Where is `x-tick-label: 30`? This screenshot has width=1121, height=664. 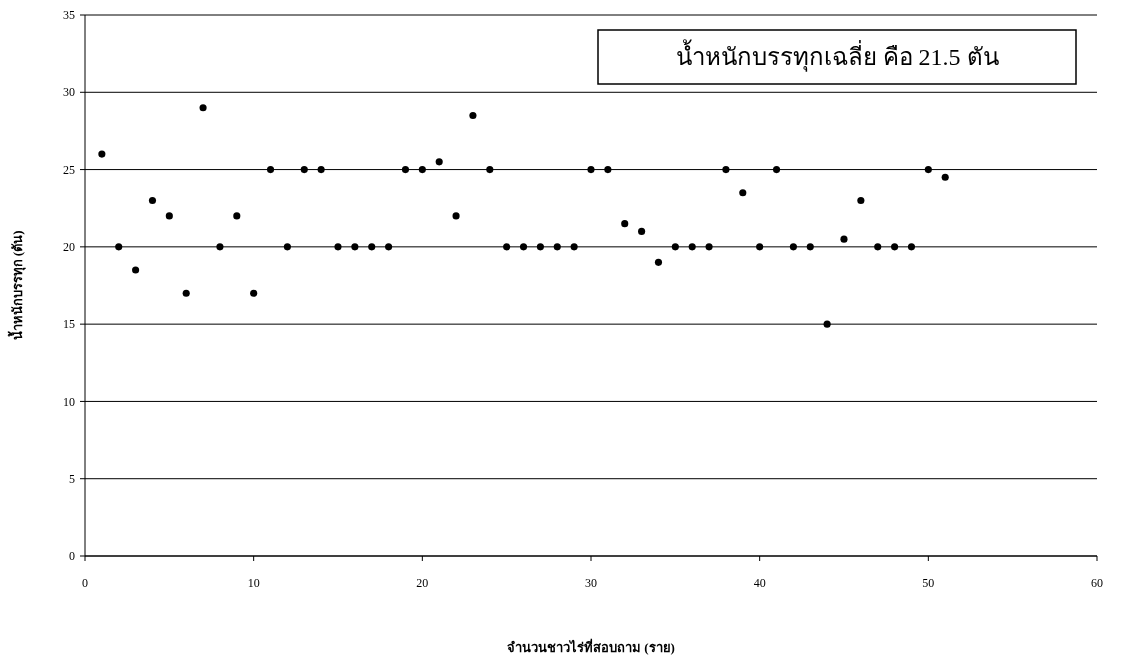
x-tick-label: 30 is located at coordinates (591, 583).